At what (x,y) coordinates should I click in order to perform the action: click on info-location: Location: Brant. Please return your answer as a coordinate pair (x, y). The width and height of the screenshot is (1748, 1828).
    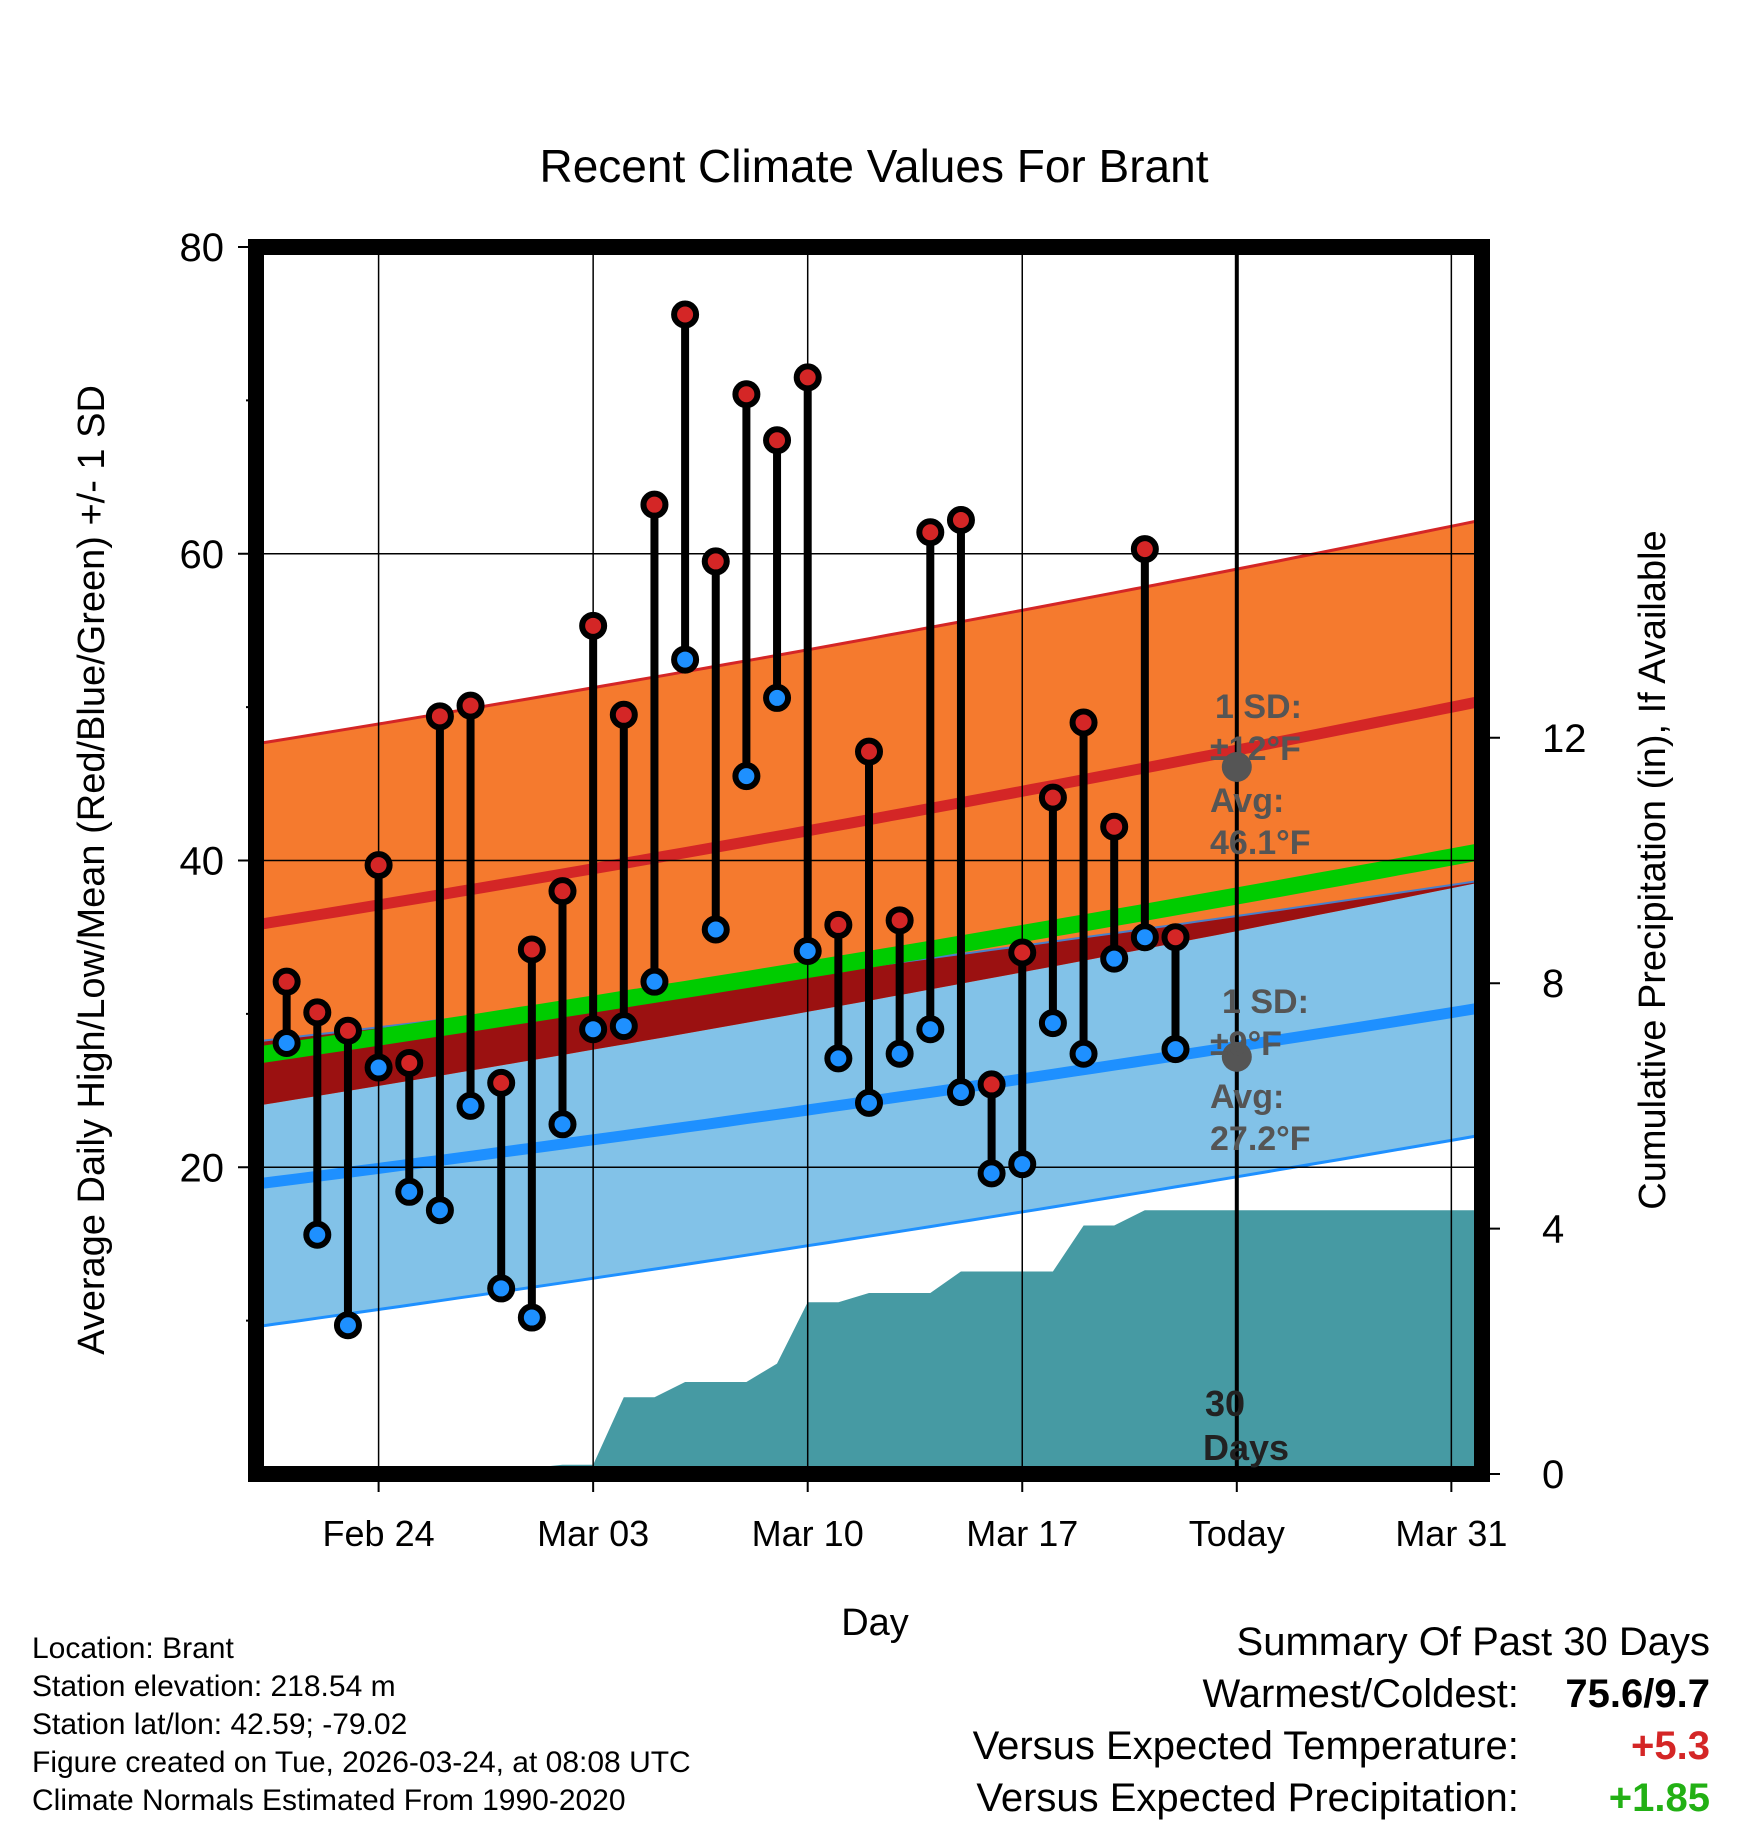
    Looking at the image, I should click on (133, 1648).